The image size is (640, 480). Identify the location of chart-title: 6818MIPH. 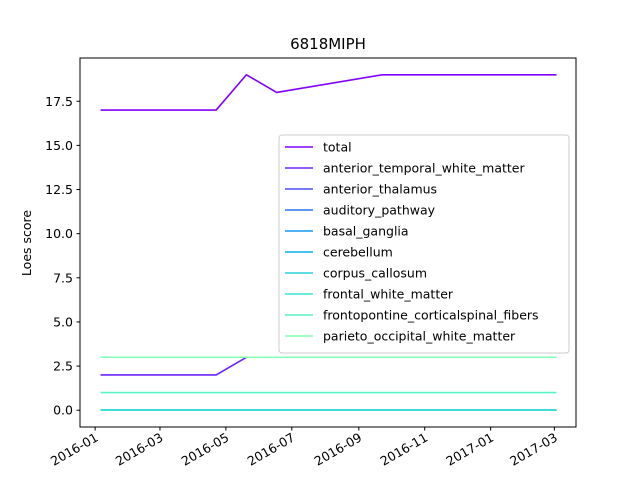
(328, 44).